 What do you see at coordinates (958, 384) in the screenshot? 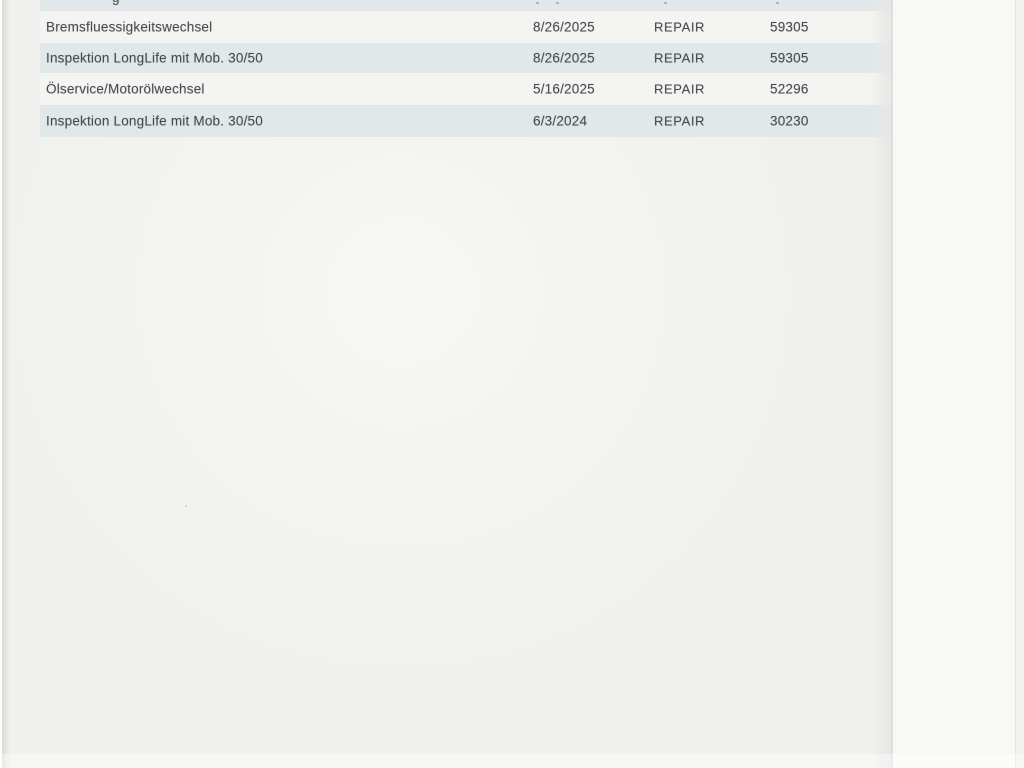
I see `scan-background-right` at bounding box center [958, 384].